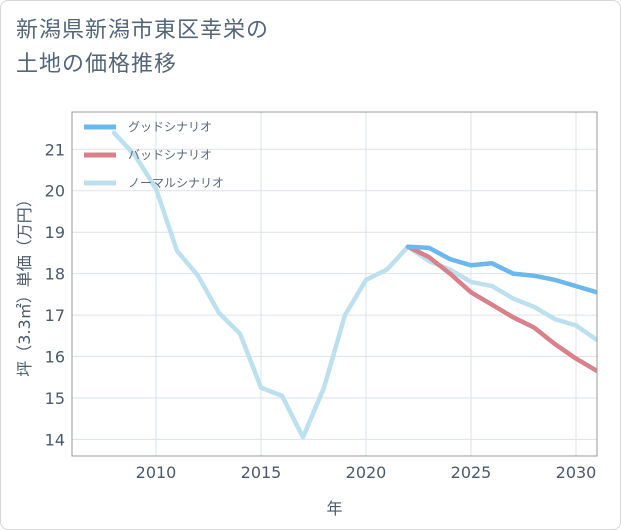  What do you see at coordinates (334, 508) in the screenshot?
I see `x-axis-title: 年` at bounding box center [334, 508].